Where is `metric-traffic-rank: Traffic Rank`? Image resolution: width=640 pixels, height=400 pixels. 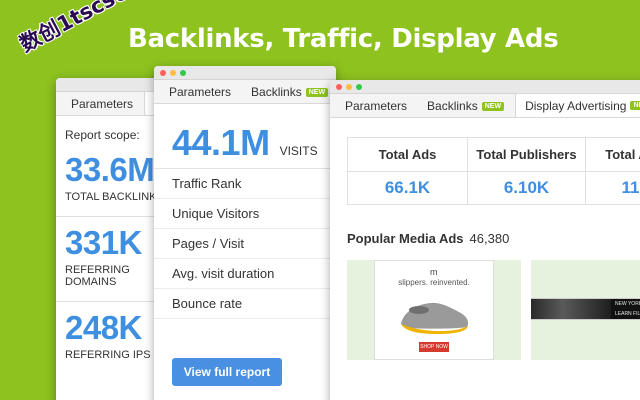 metric-traffic-rank: Traffic Rank is located at coordinates (245, 184).